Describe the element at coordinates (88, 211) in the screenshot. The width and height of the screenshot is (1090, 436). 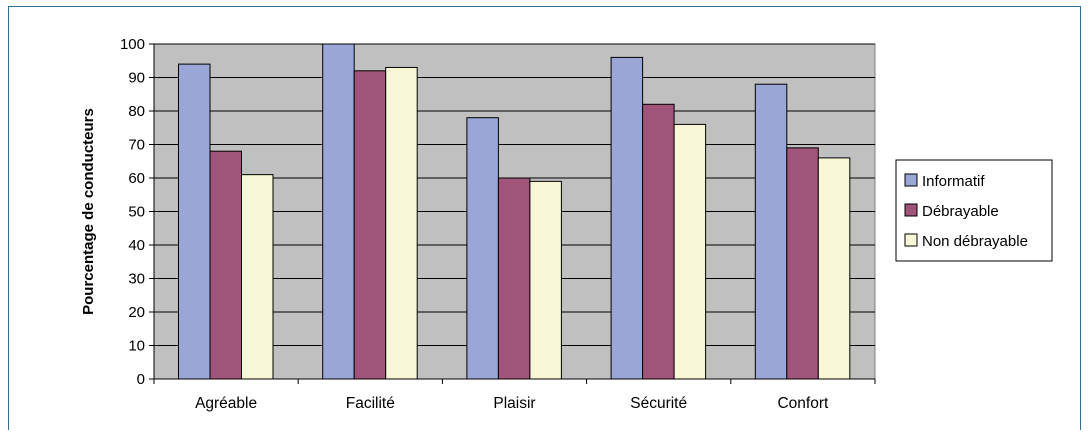
I see `y-axis-label: Pourcentage de conducteurs` at that location.